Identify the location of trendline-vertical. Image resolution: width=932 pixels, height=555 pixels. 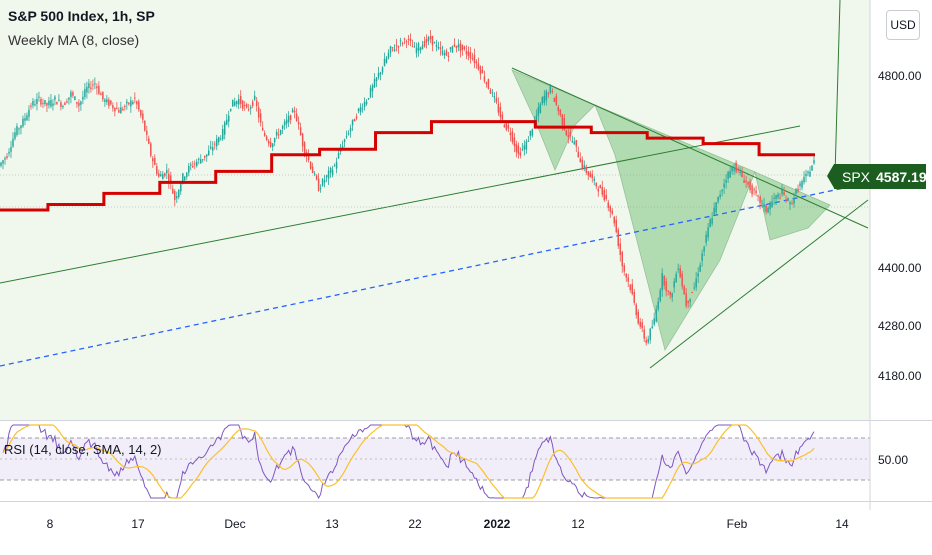
(837, 88).